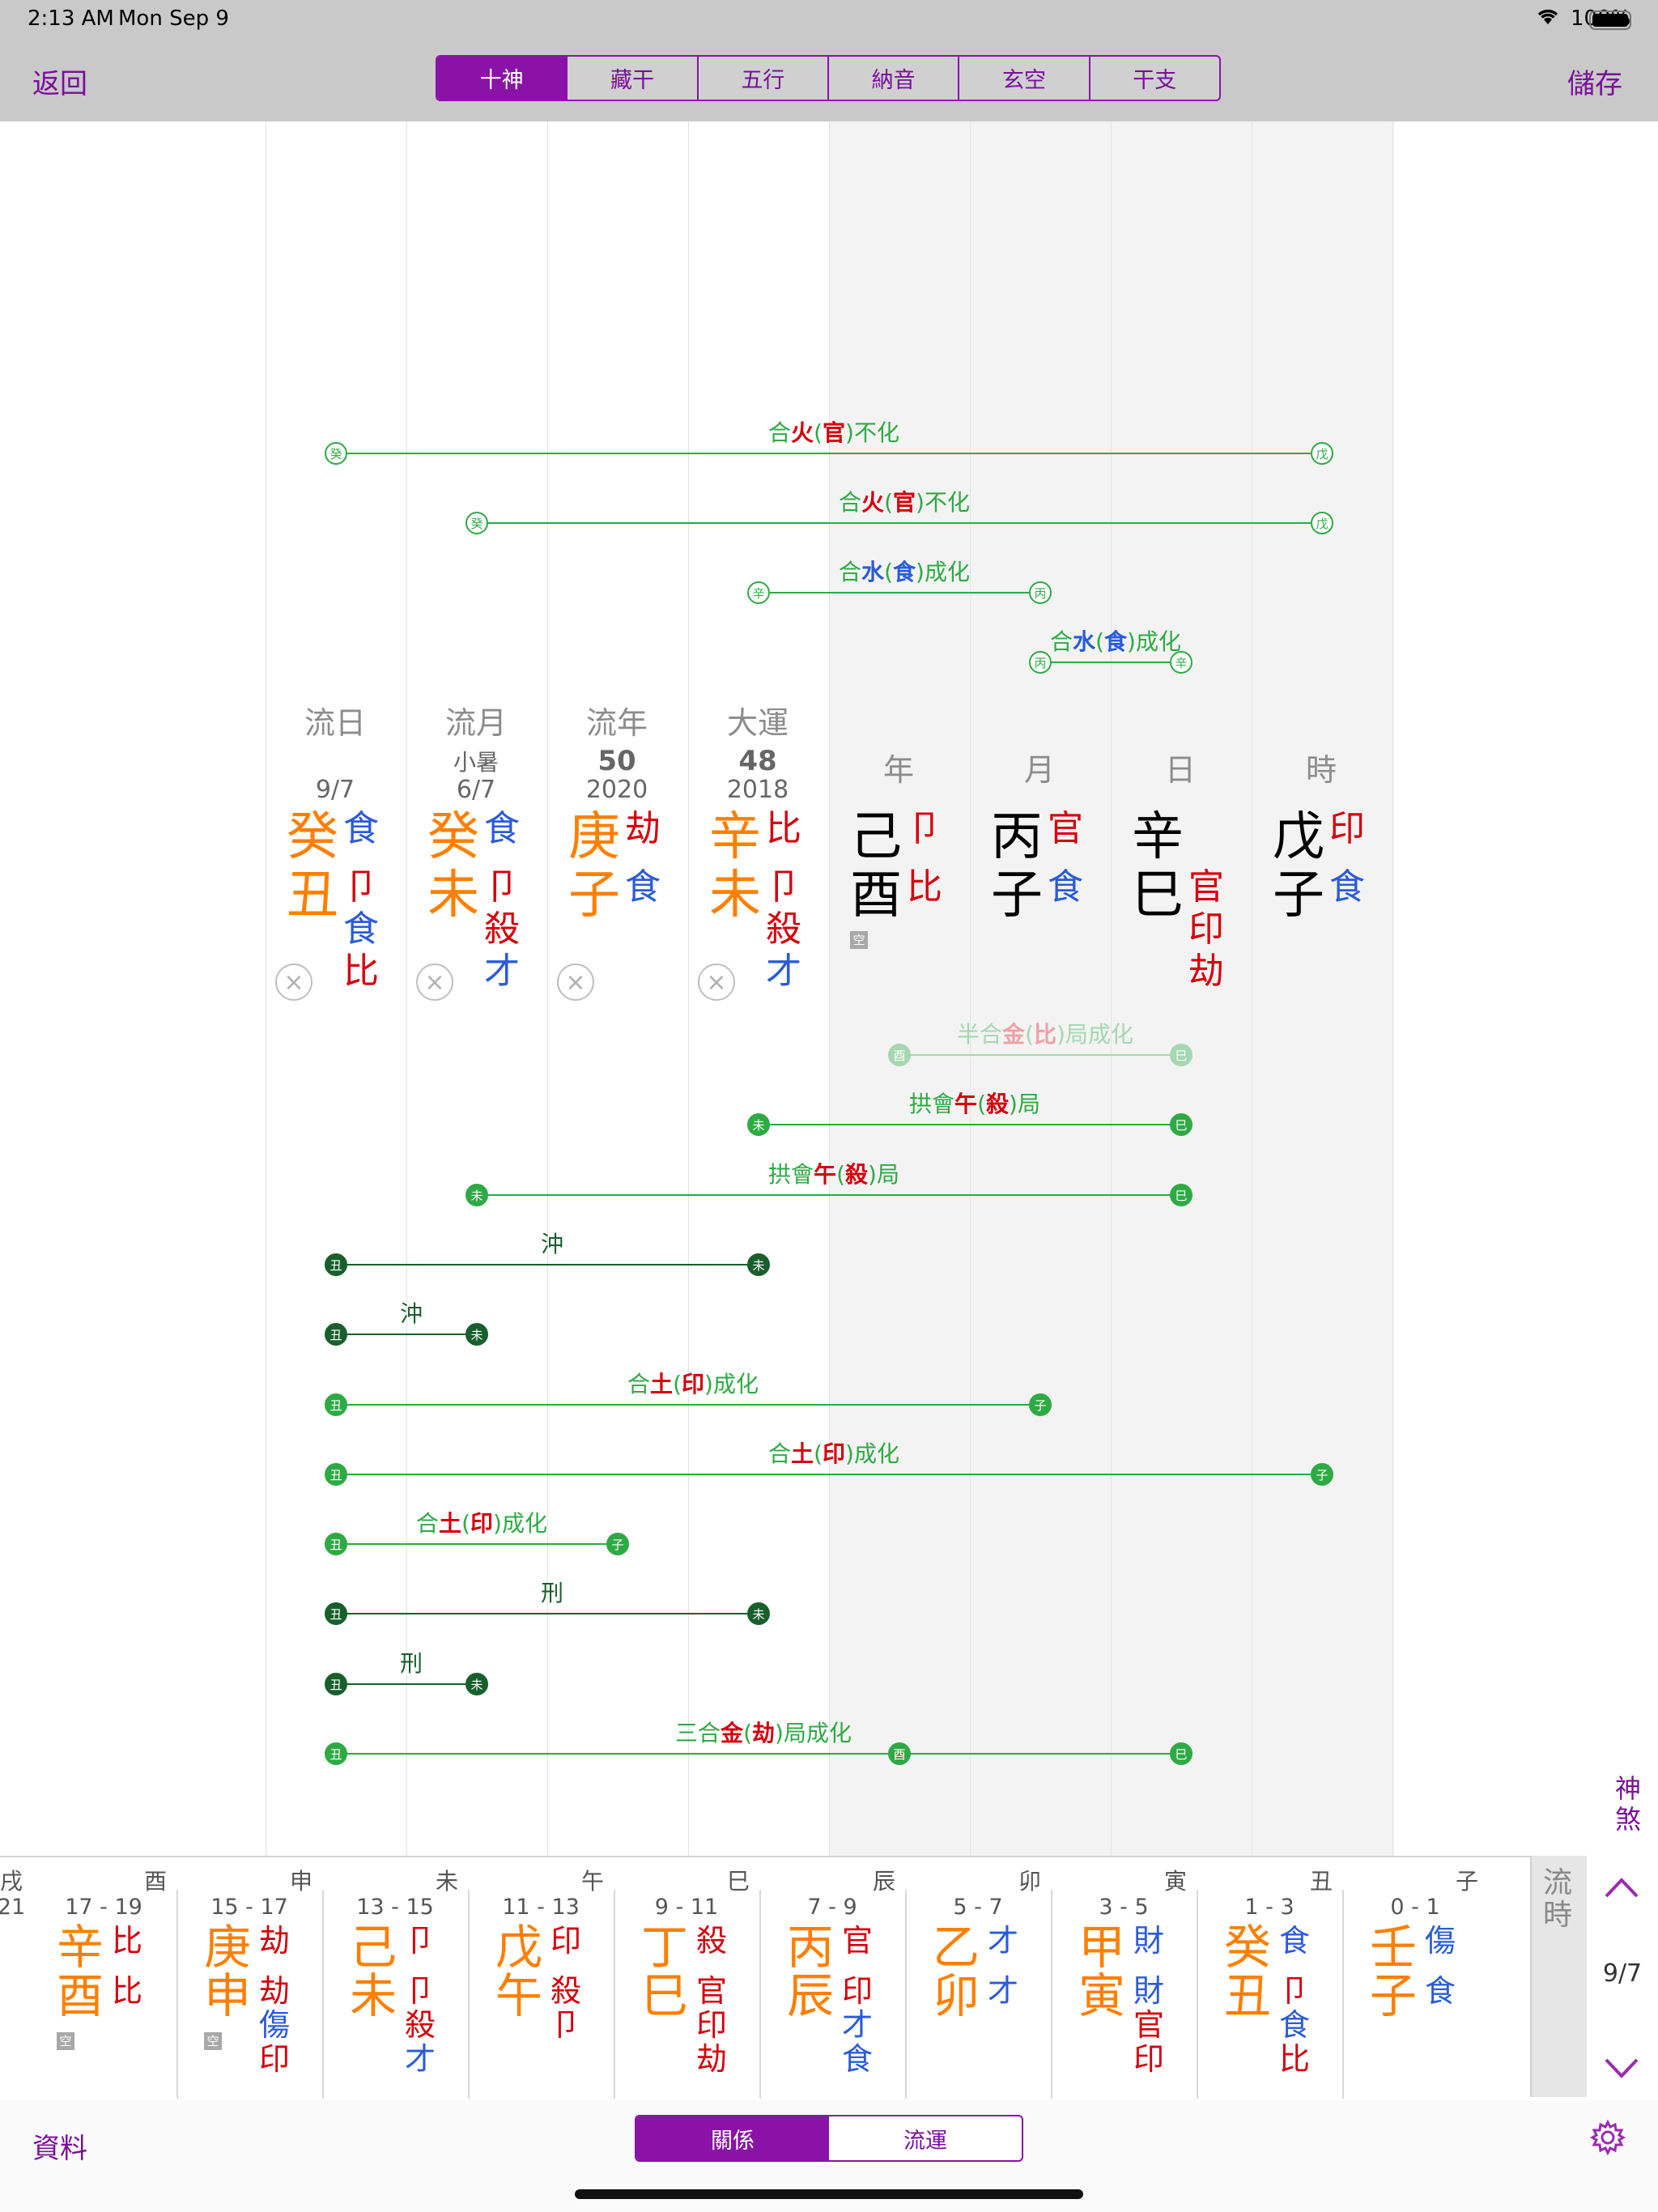  Describe the element at coordinates (1622, 1974) in the screenshot. I see `hour-date: 9/7` at that location.